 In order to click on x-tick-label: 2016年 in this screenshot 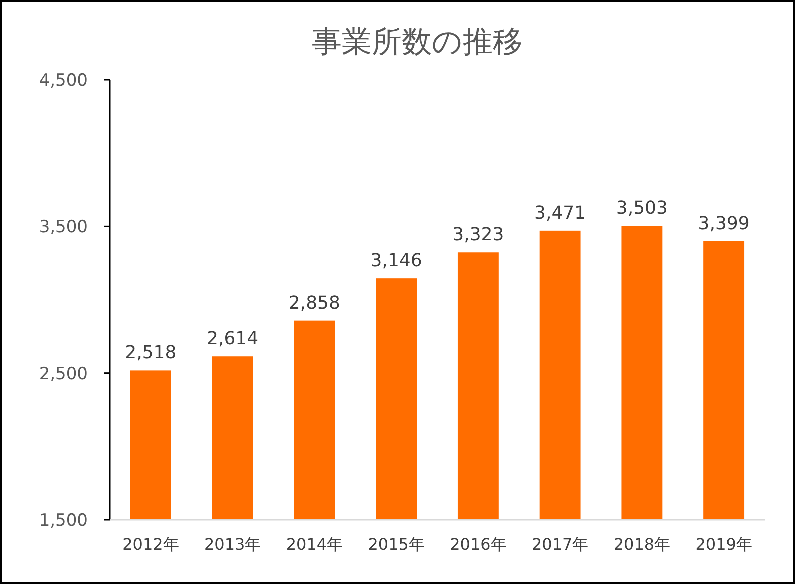, I will do `click(478, 544)`.